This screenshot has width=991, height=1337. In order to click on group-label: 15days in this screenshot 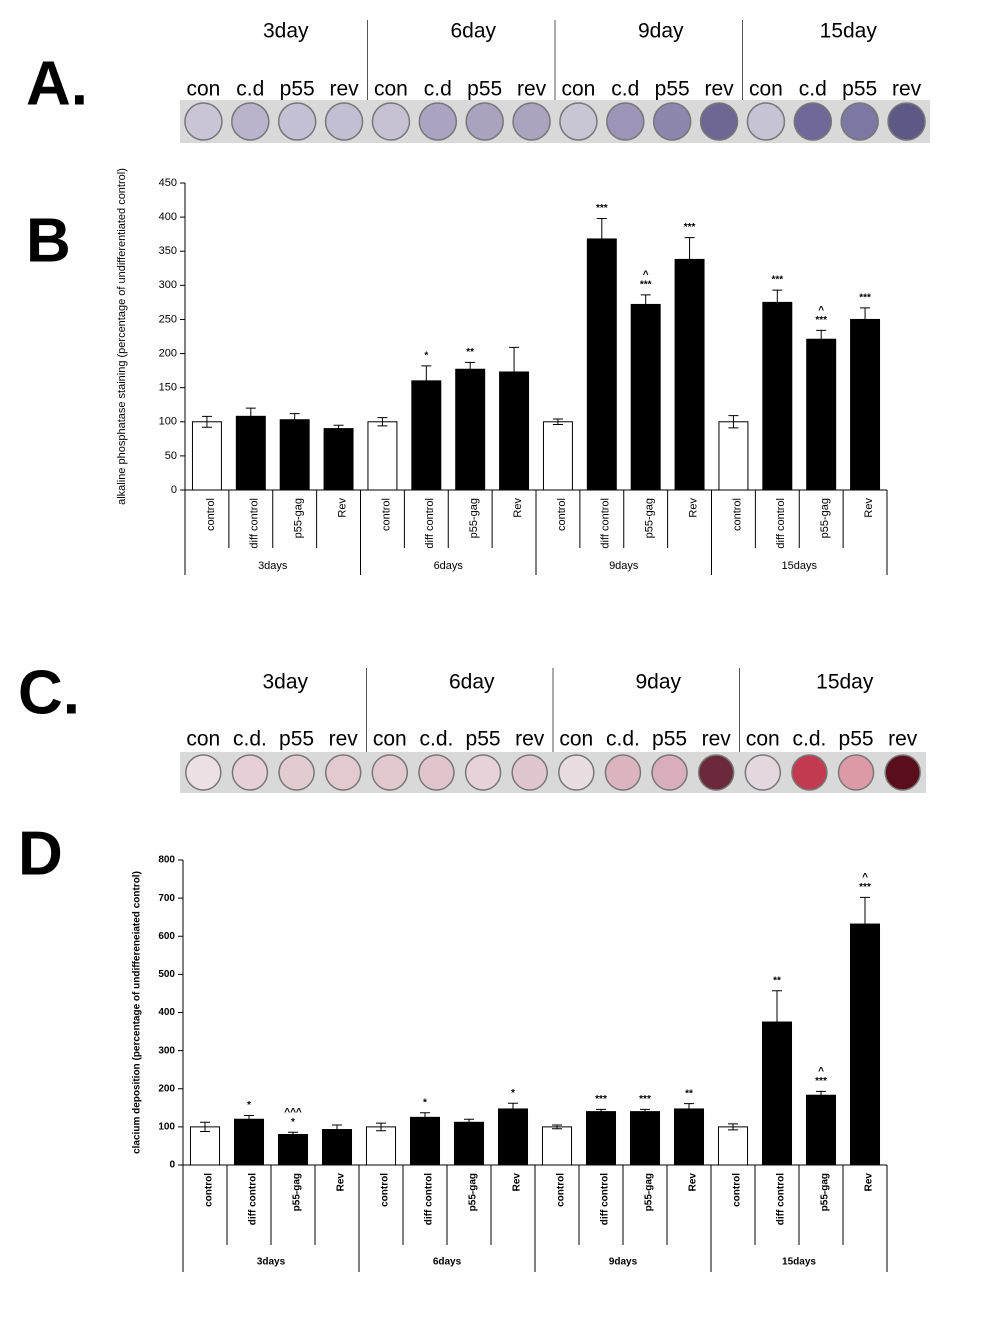, I will do `click(800, 566)`.